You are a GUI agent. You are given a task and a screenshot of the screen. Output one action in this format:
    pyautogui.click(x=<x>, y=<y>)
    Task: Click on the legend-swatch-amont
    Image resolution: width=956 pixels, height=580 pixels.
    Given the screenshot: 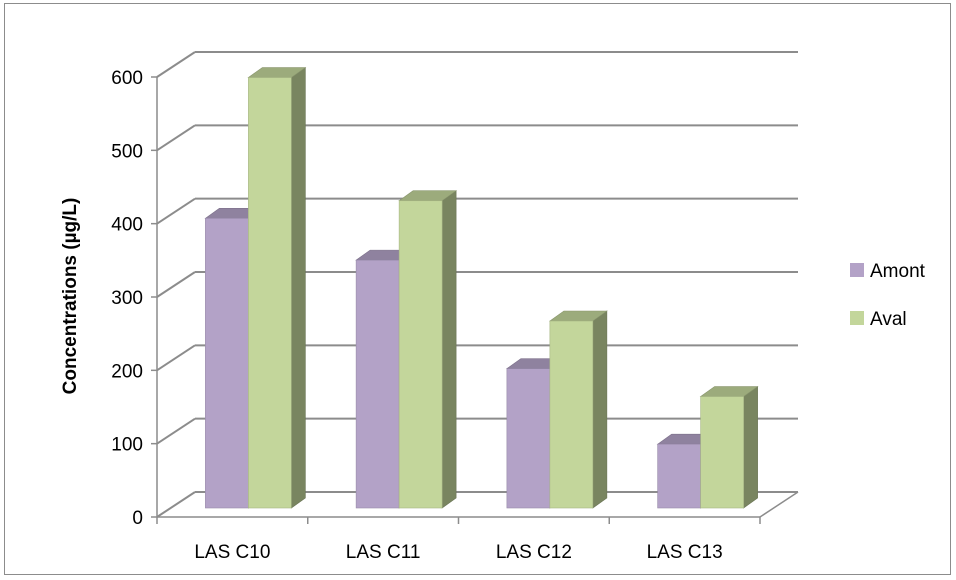 What is the action you would take?
    pyautogui.click(x=857, y=270)
    